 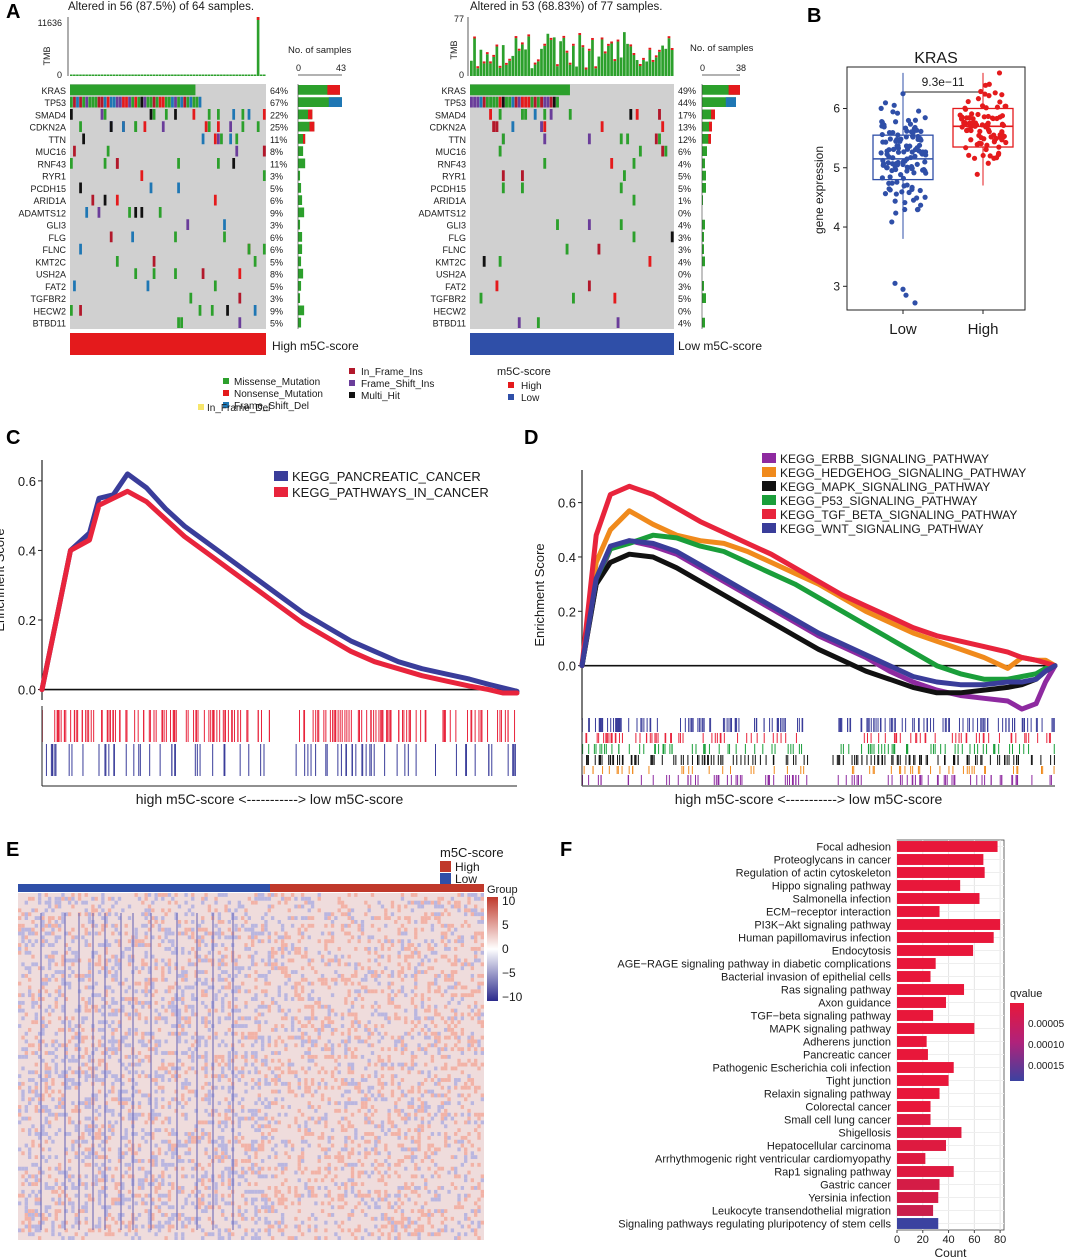 What do you see at coordinates (457, 238) in the screenshot?
I see `gene-label: FLG` at bounding box center [457, 238].